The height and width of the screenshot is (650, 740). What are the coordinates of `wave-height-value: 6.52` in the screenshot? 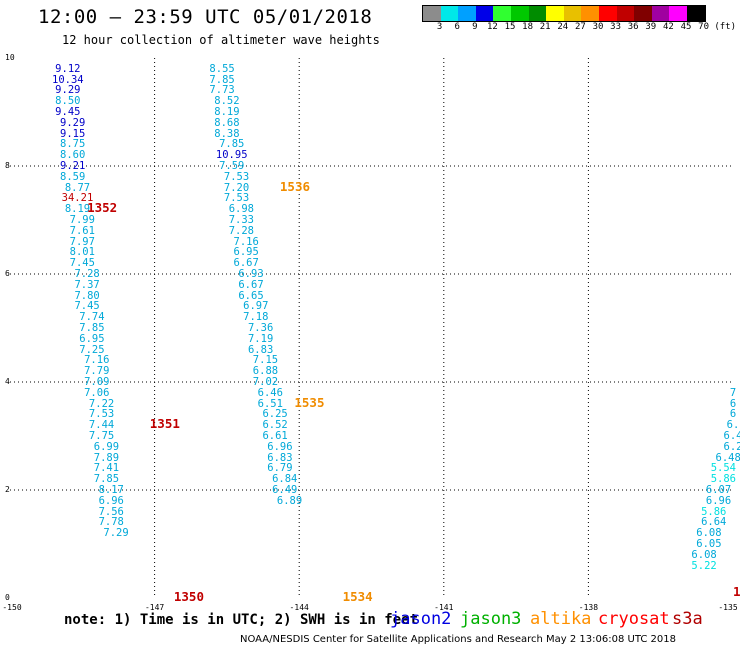 It's located at (275, 425).